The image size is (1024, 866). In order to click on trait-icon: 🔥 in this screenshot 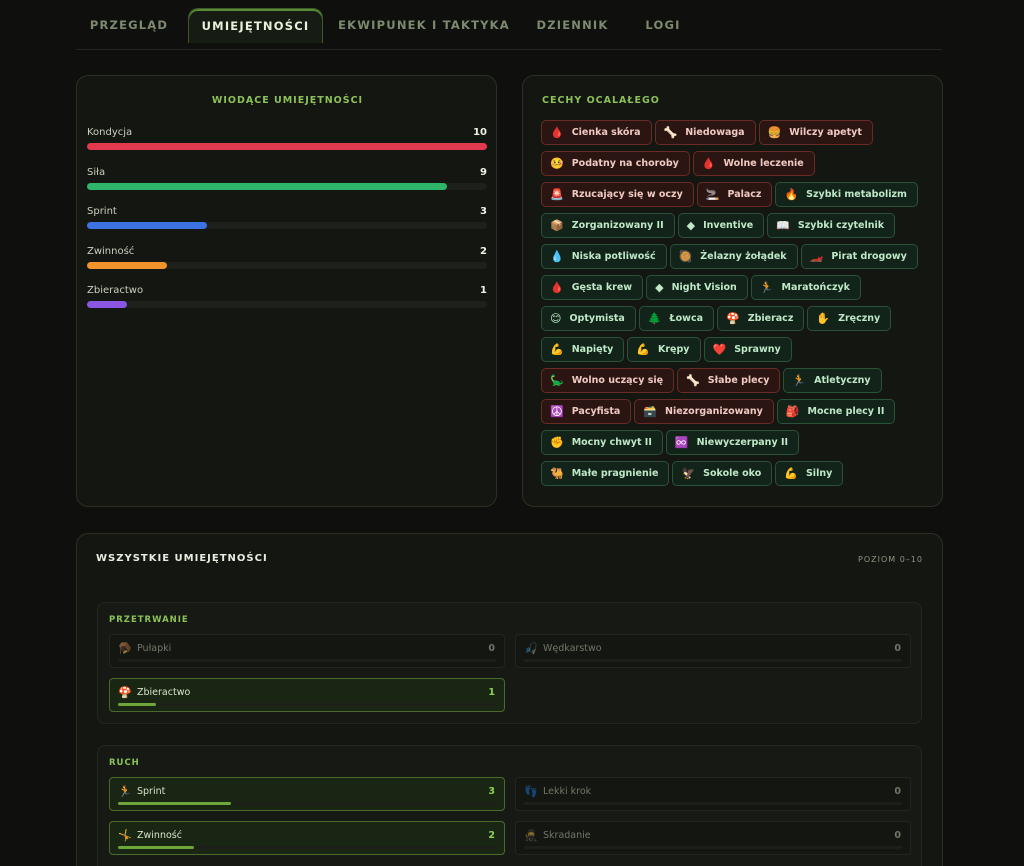, I will do `click(791, 194)`.